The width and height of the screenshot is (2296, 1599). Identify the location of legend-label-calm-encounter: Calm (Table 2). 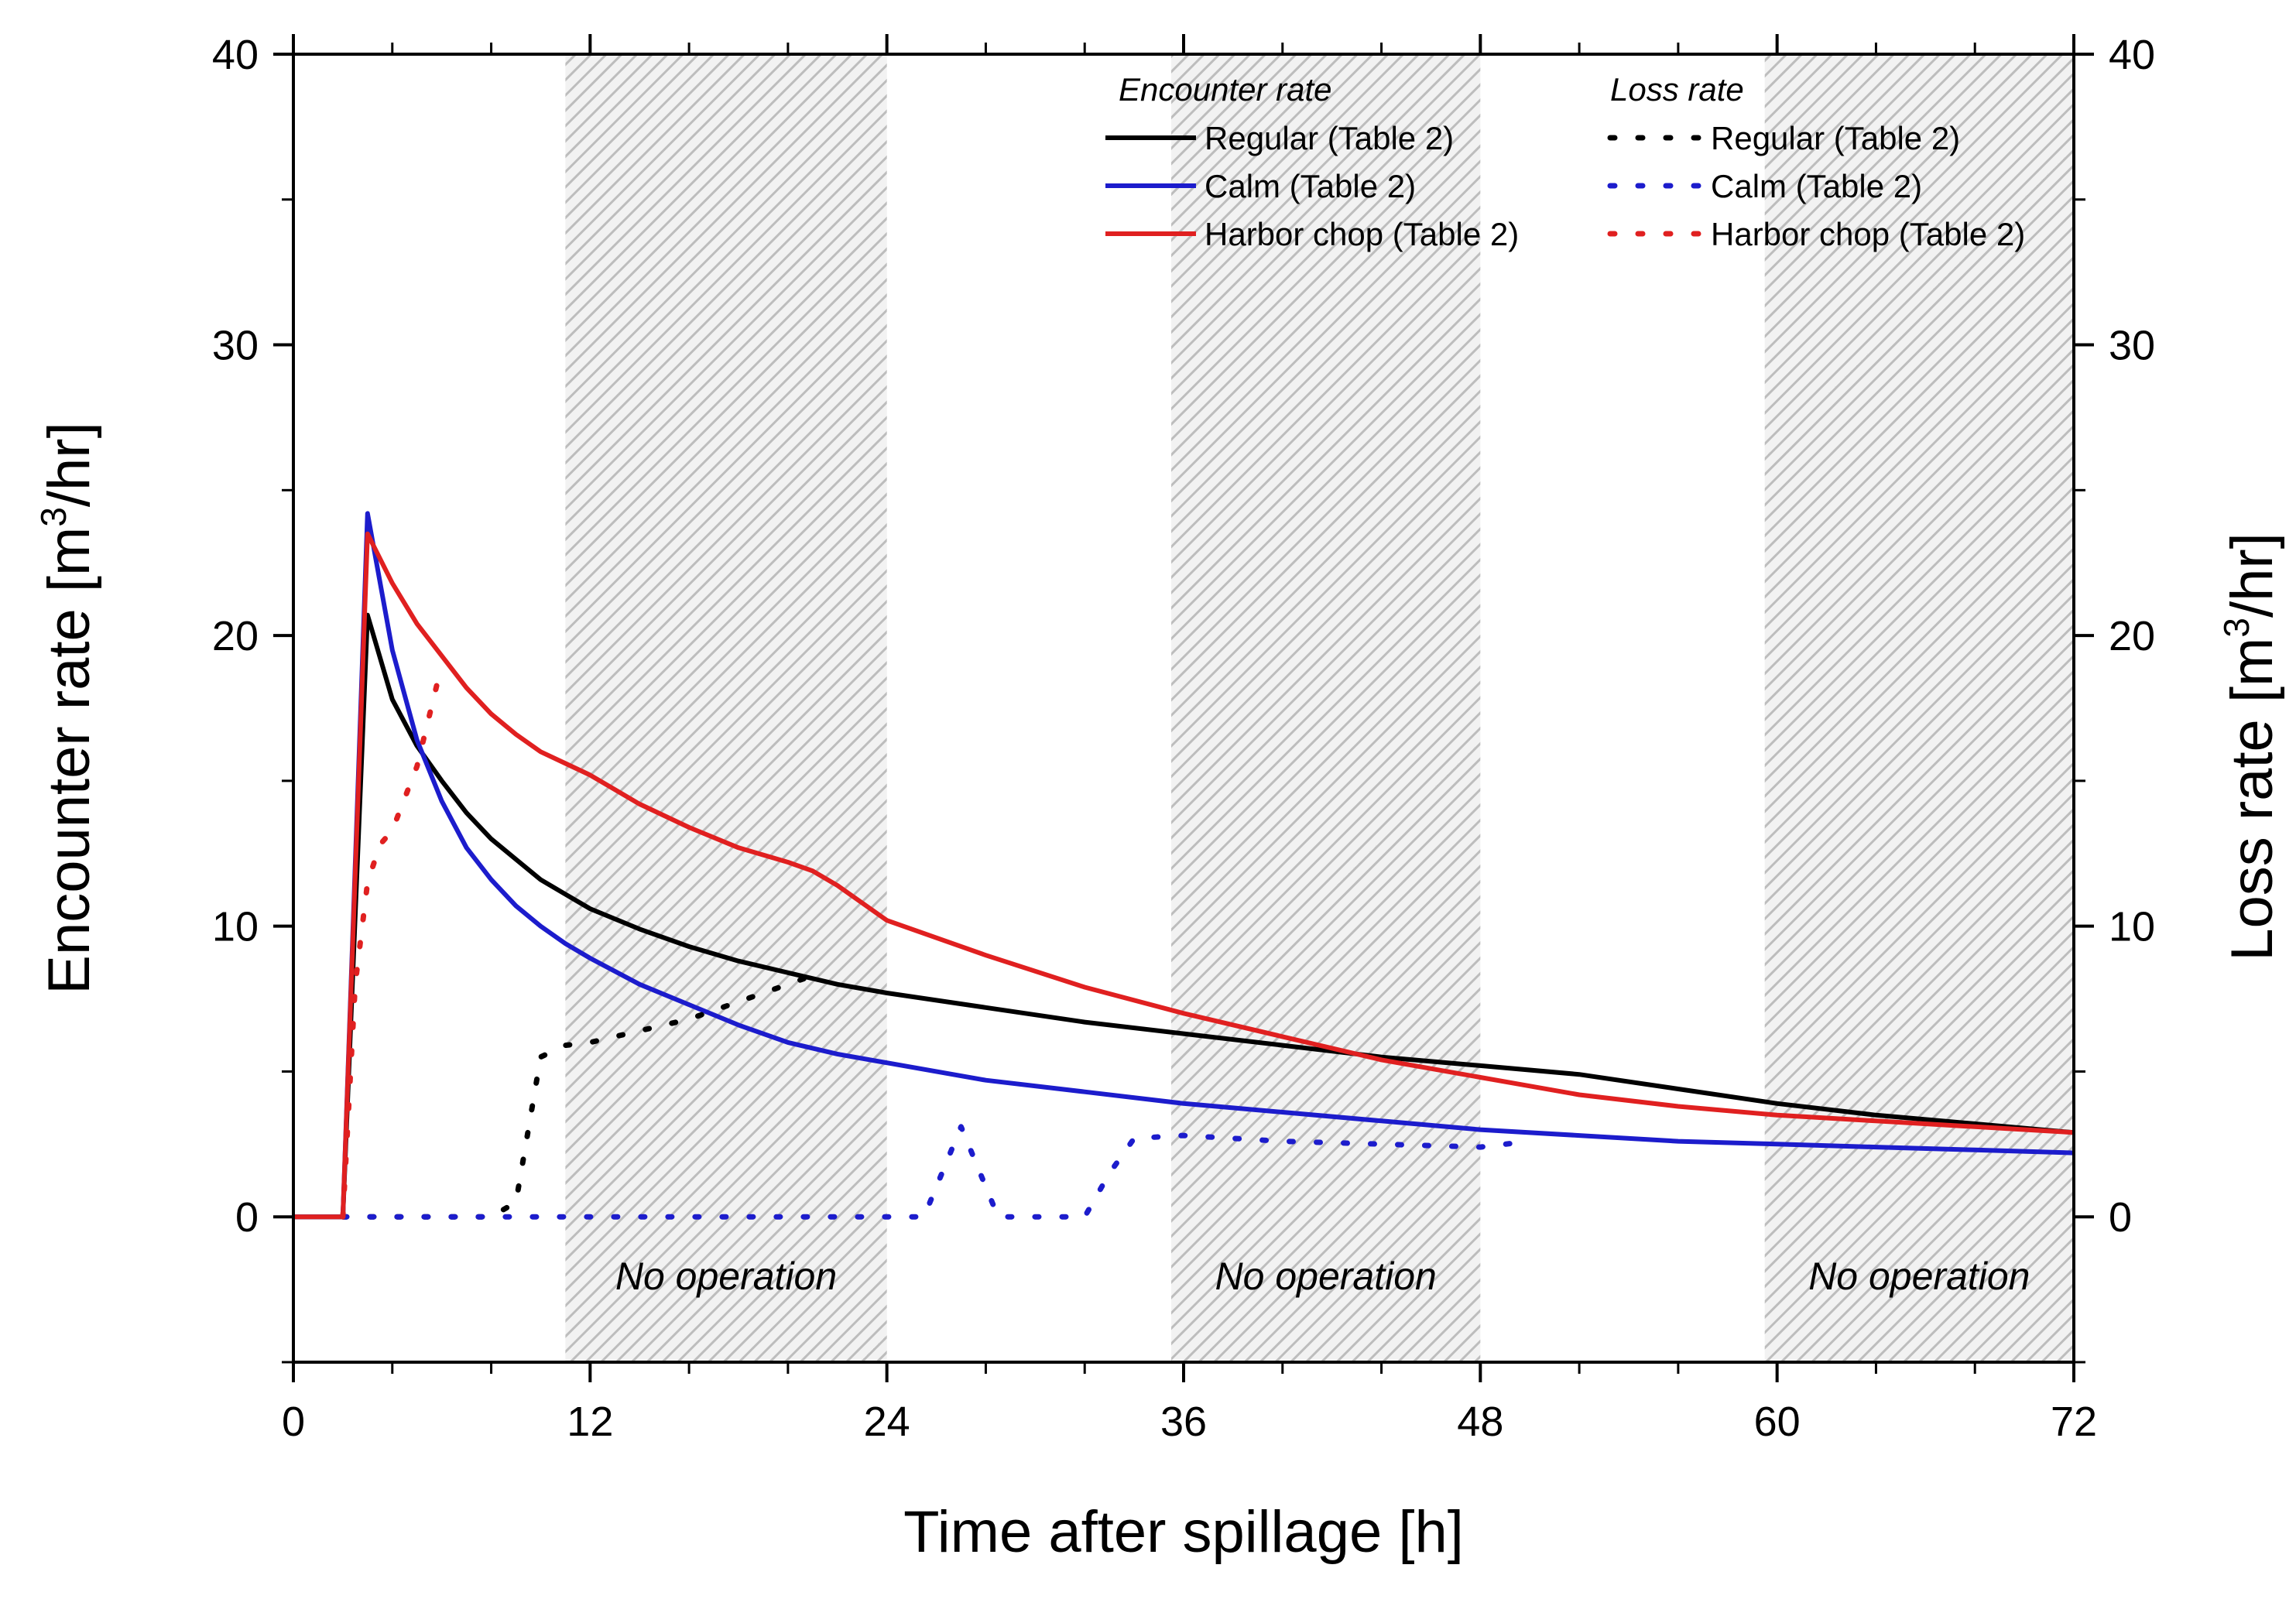
(1310, 186).